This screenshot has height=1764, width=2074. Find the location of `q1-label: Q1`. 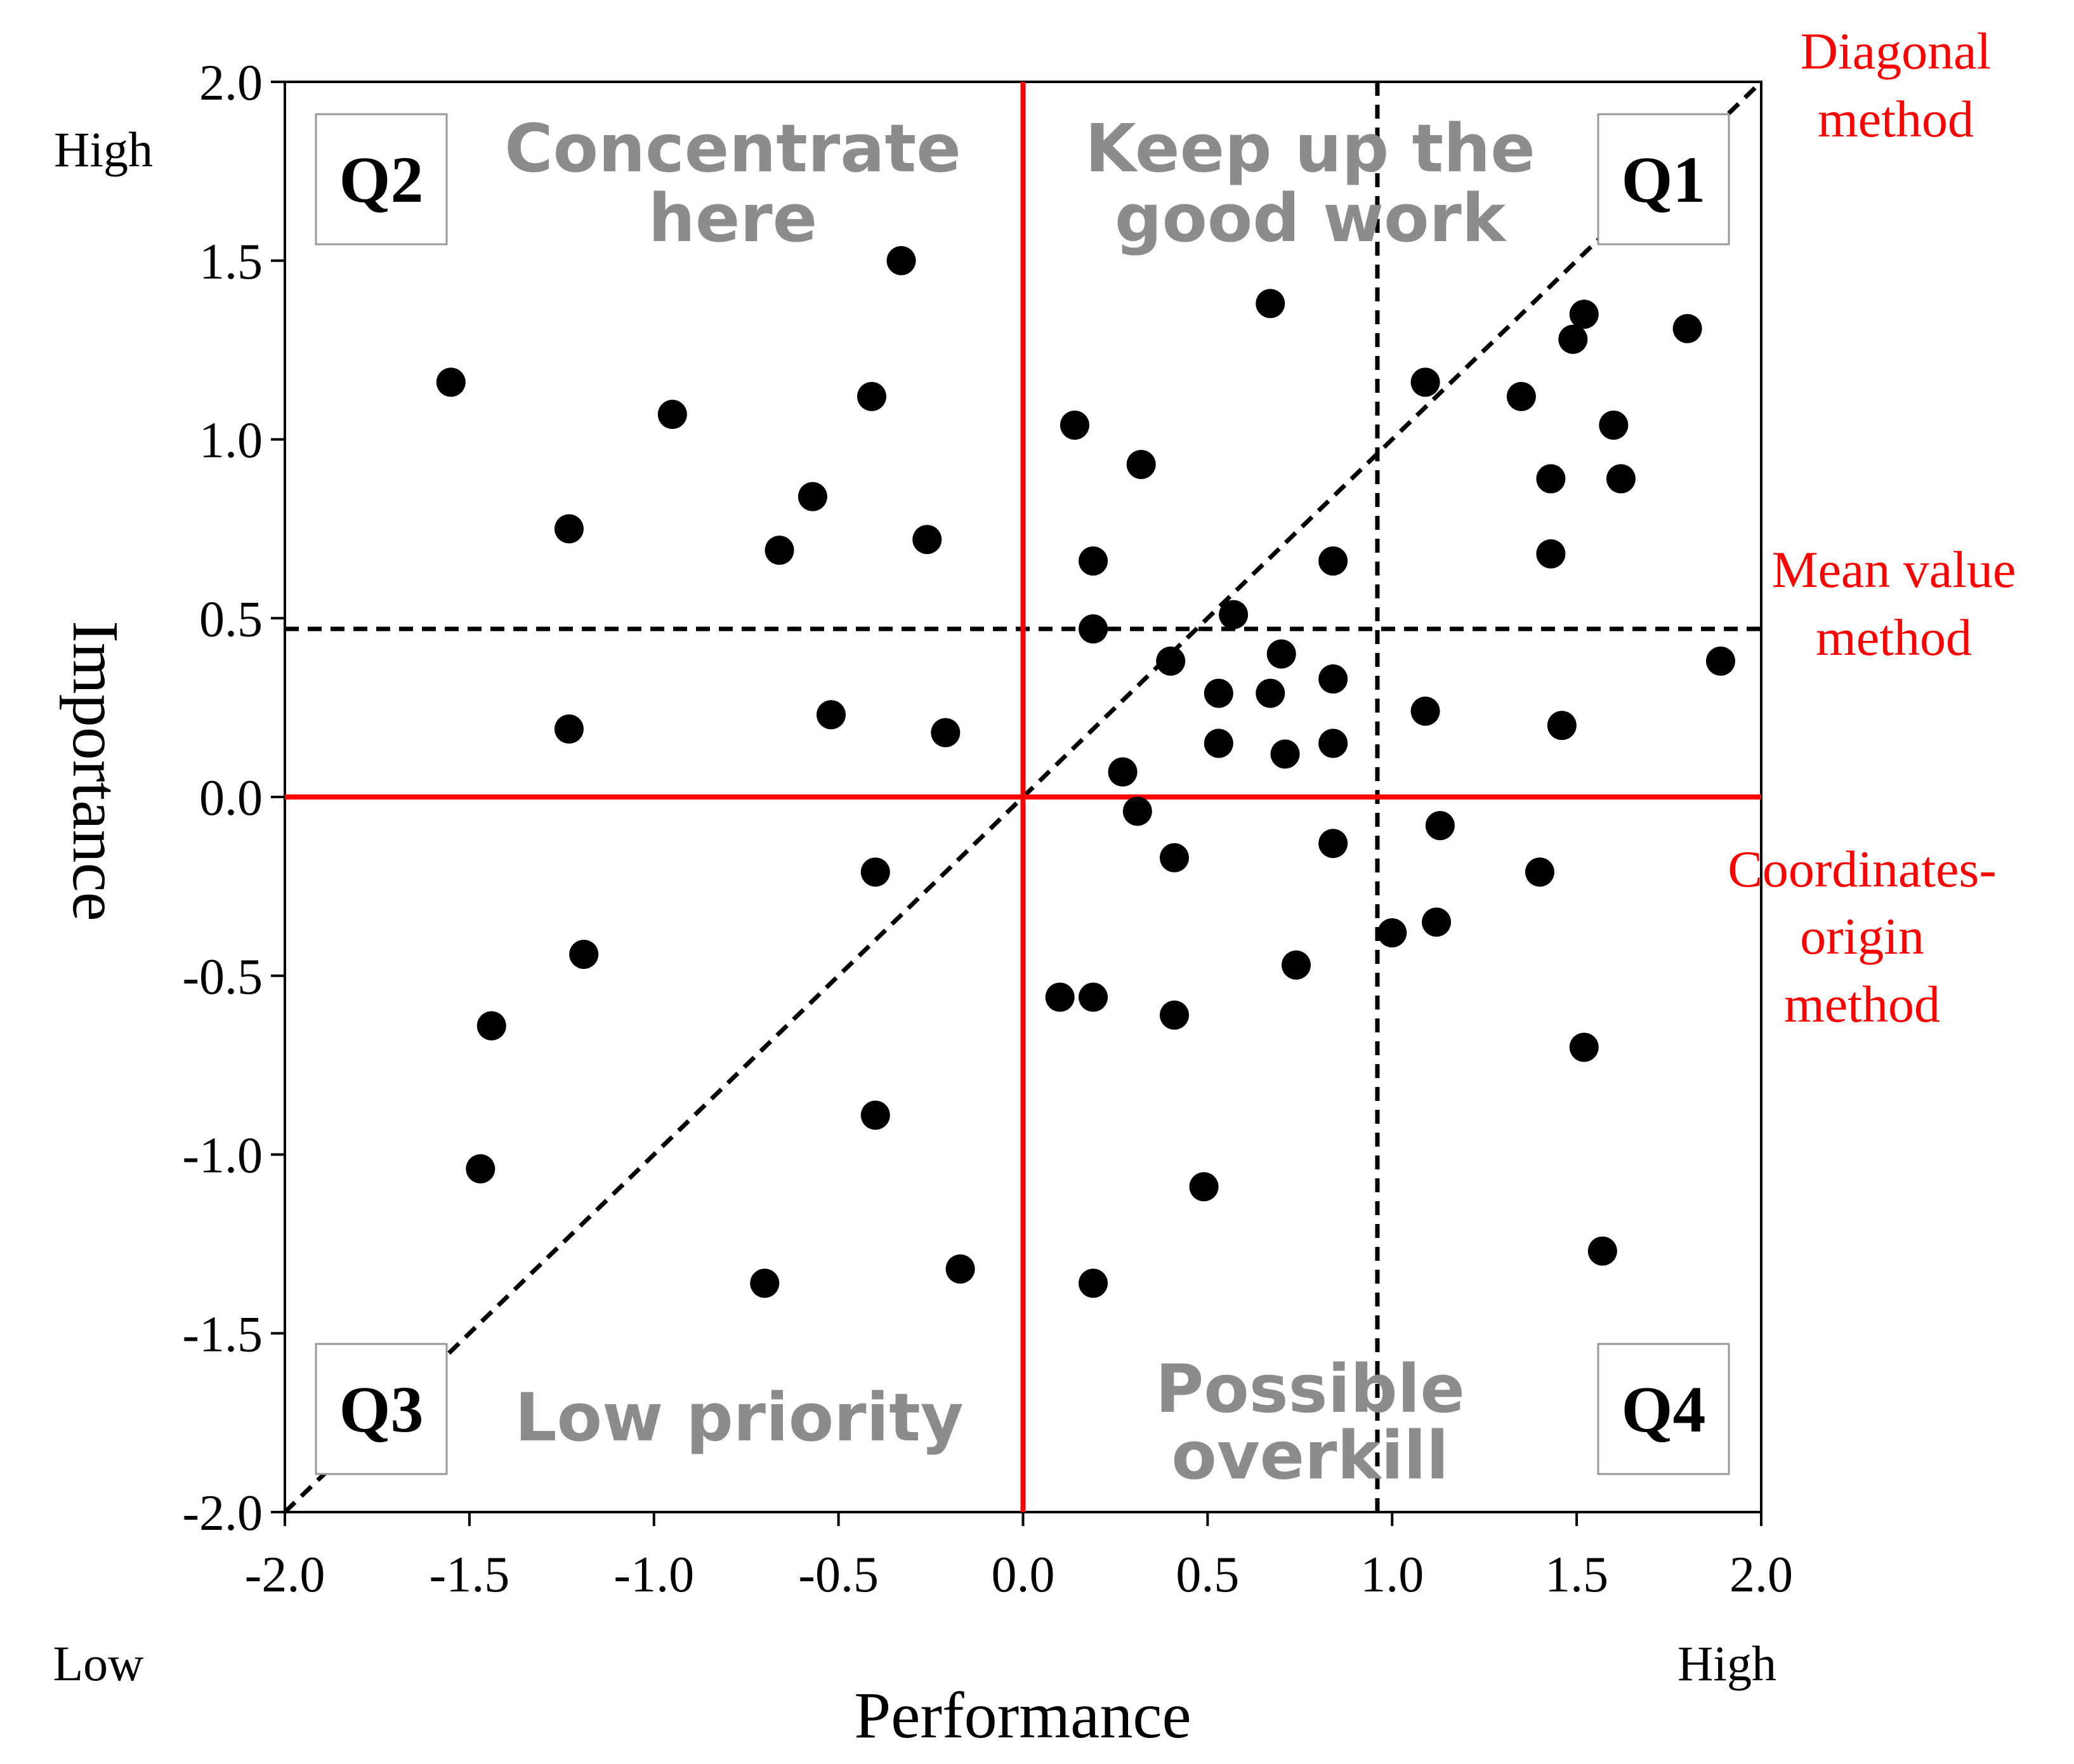

q1-label: Q1 is located at coordinates (1664, 179).